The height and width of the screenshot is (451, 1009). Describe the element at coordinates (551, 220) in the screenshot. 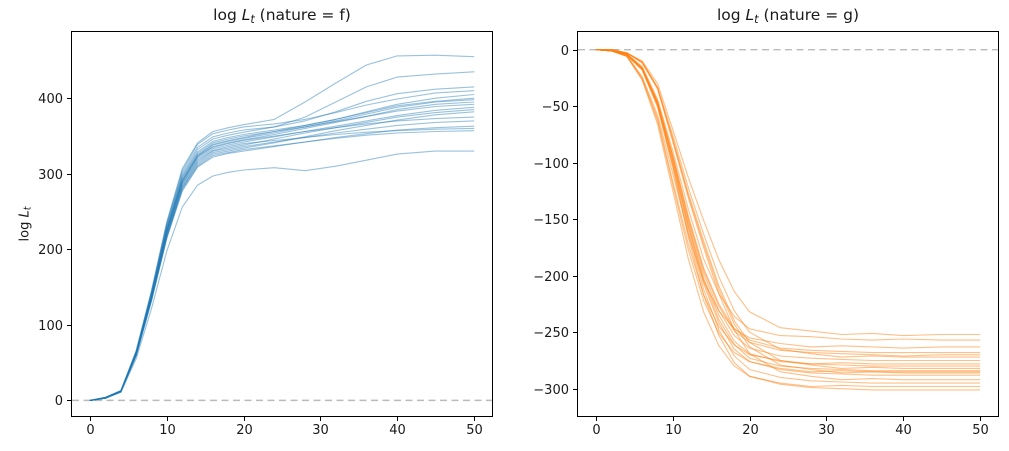

I see `y-tick-label: −150` at that location.